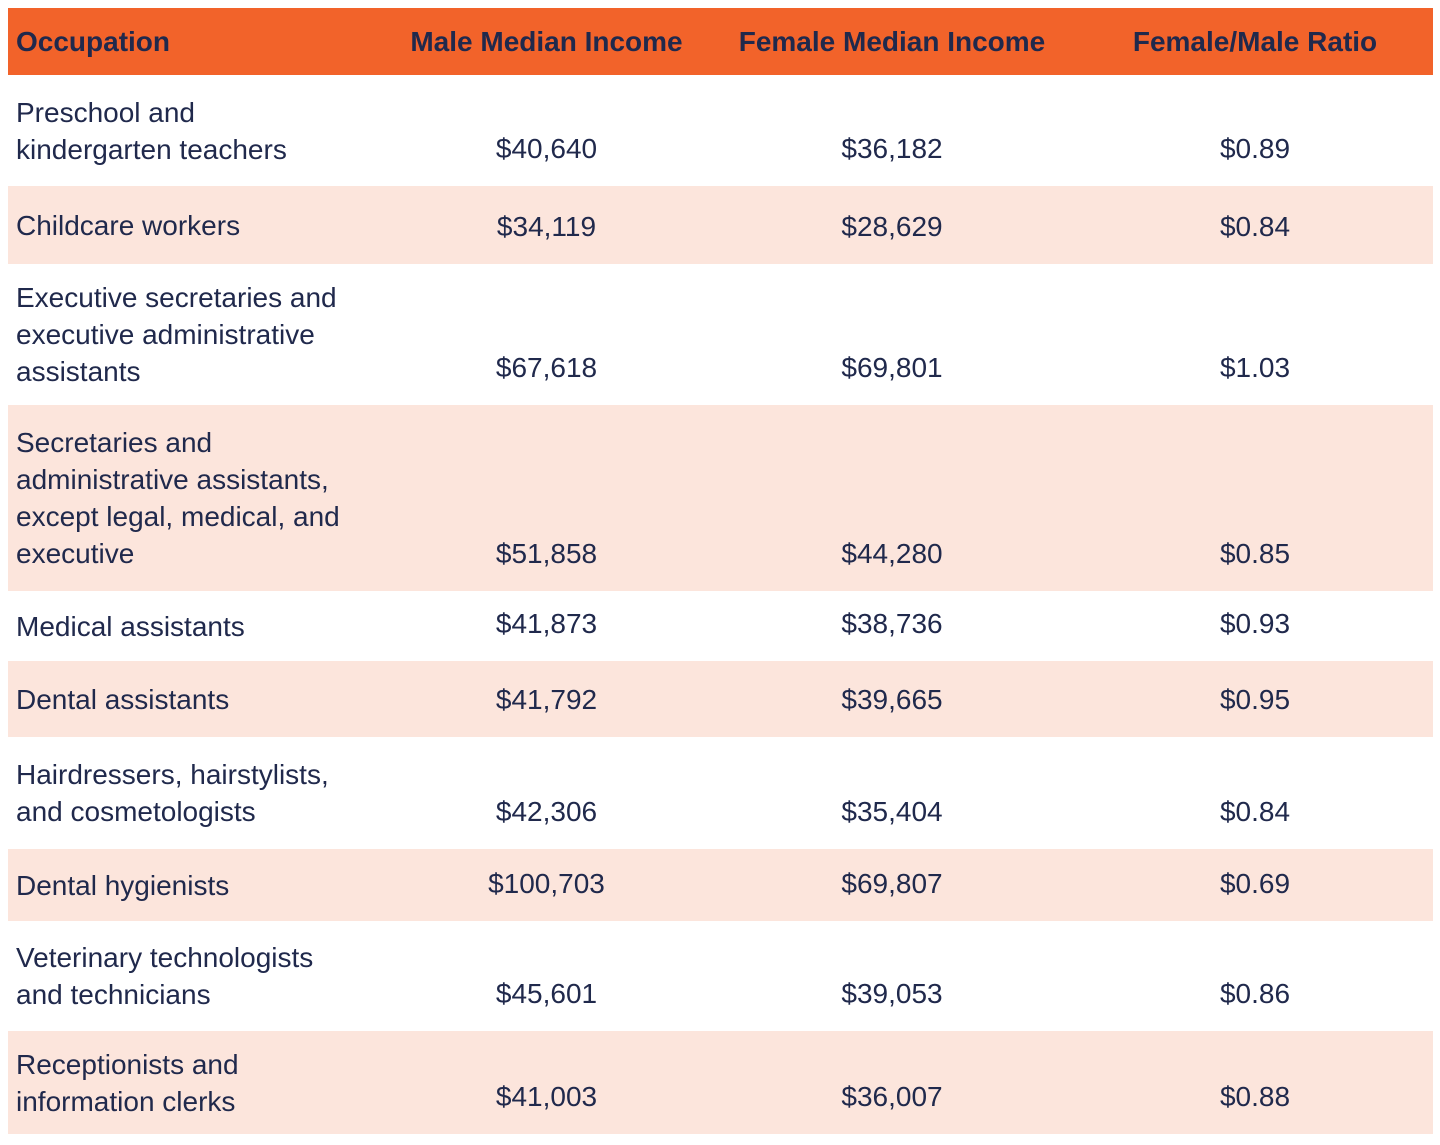 The height and width of the screenshot is (1145, 1440). What do you see at coordinates (93, 41) in the screenshot?
I see `column-header-occupation: Occupation` at bounding box center [93, 41].